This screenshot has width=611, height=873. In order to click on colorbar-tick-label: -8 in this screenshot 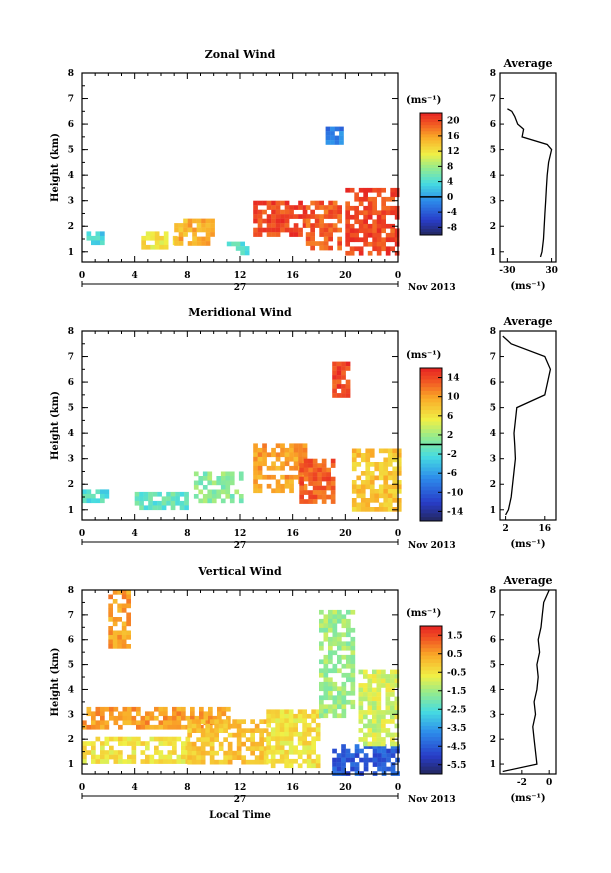, I will do `click(452, 228)`.